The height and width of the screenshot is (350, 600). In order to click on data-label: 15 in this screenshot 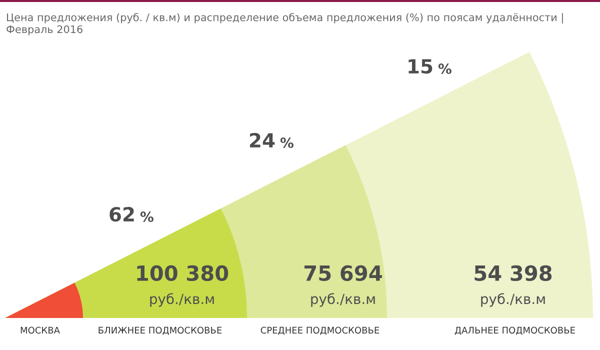, I will do `click(420, 66)`.